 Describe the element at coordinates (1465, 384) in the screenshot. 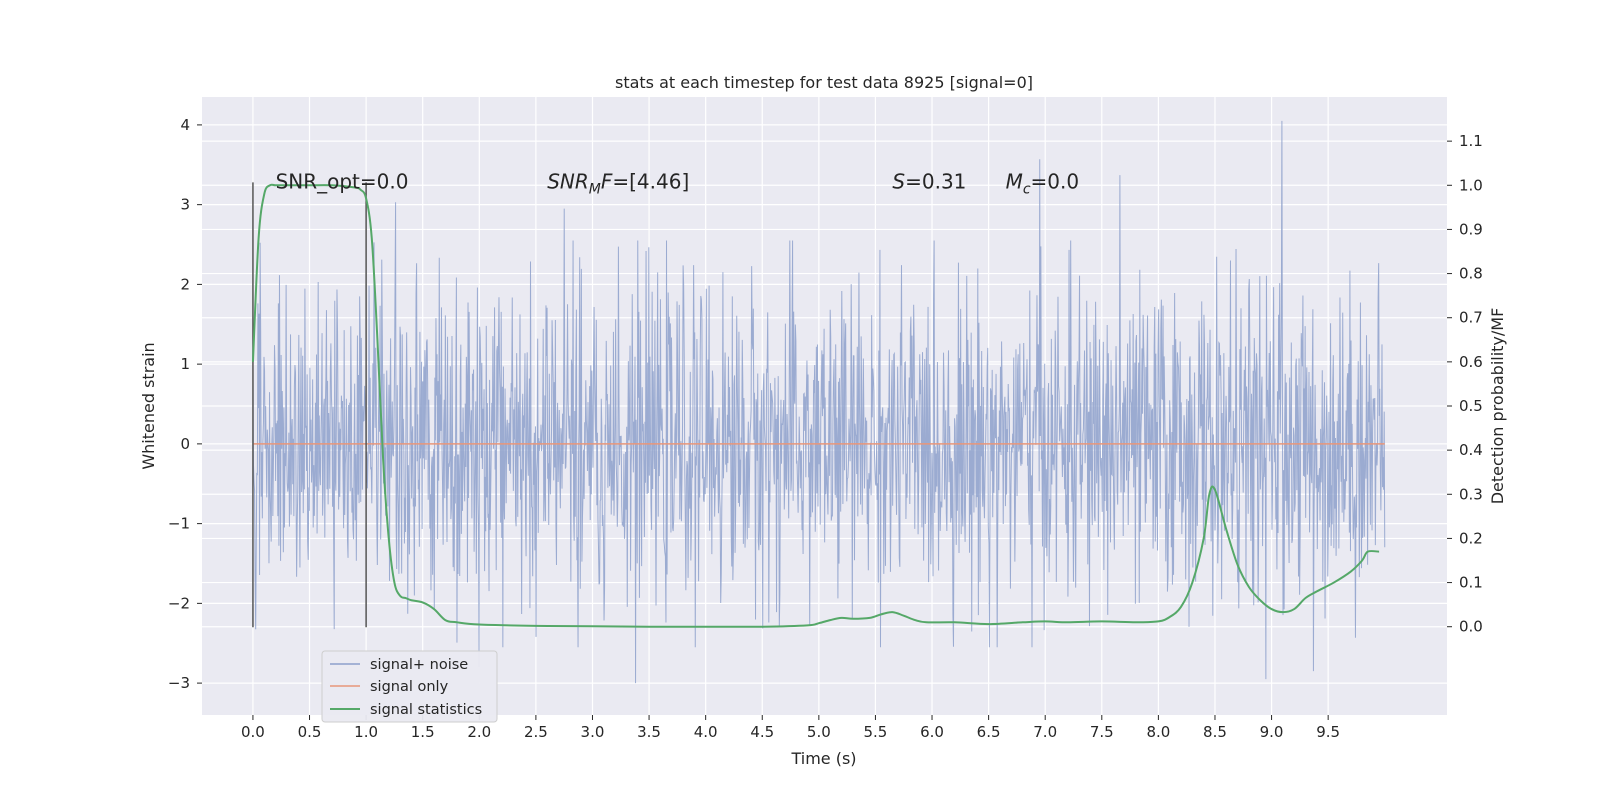

I see `y2-axis-ticks: 0.0 0.1 0.2 0.3 0.4 0.5 0.6 0.7 0.8 0.9 1.0 1.1` at that location.